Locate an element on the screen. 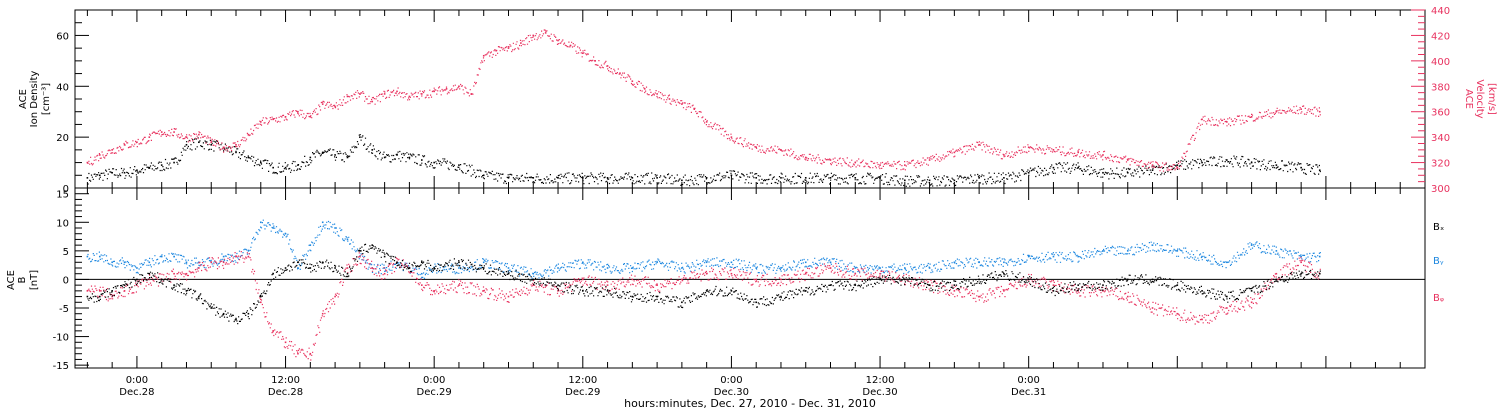 The height and width of the screenshot is (410, 1500). top-right-tick-label: 360 is located at coordinates (1440, 113).